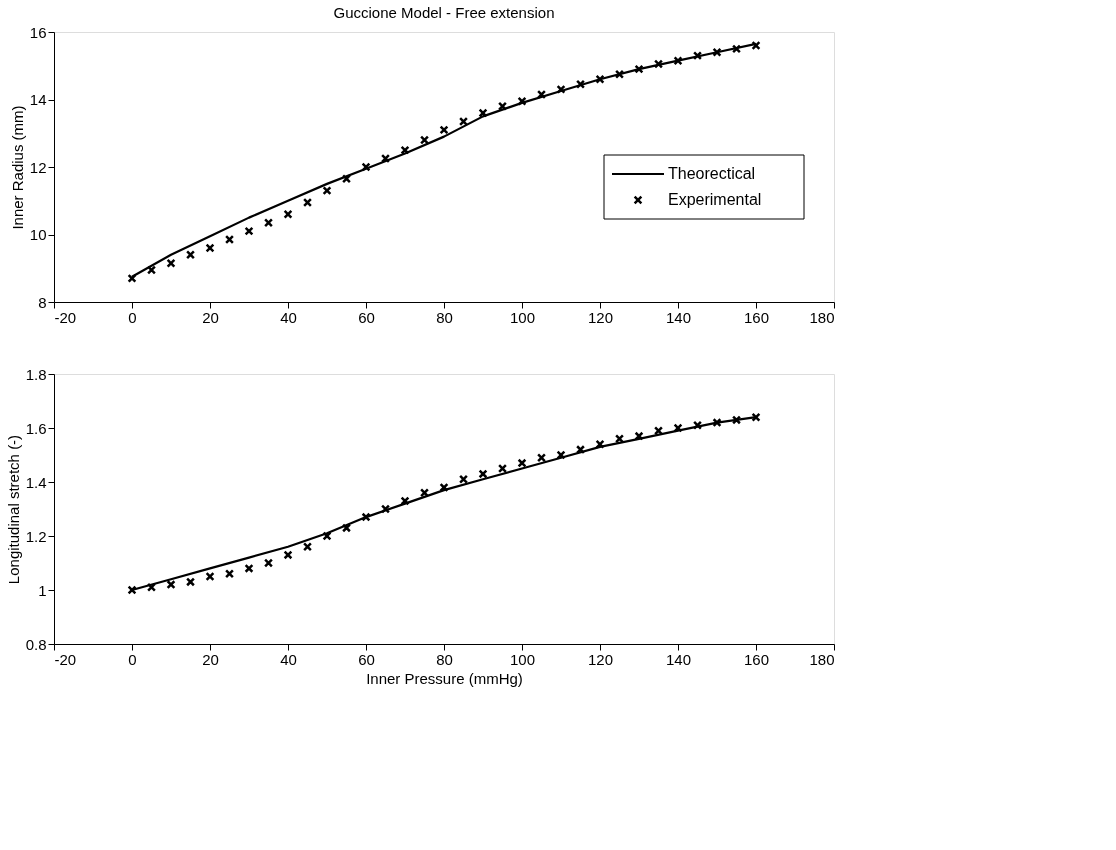  What do you see at coordinates (38, 32) in the screenshot?
I see `y-tick-label: 16` at bounding box center [38, 32].